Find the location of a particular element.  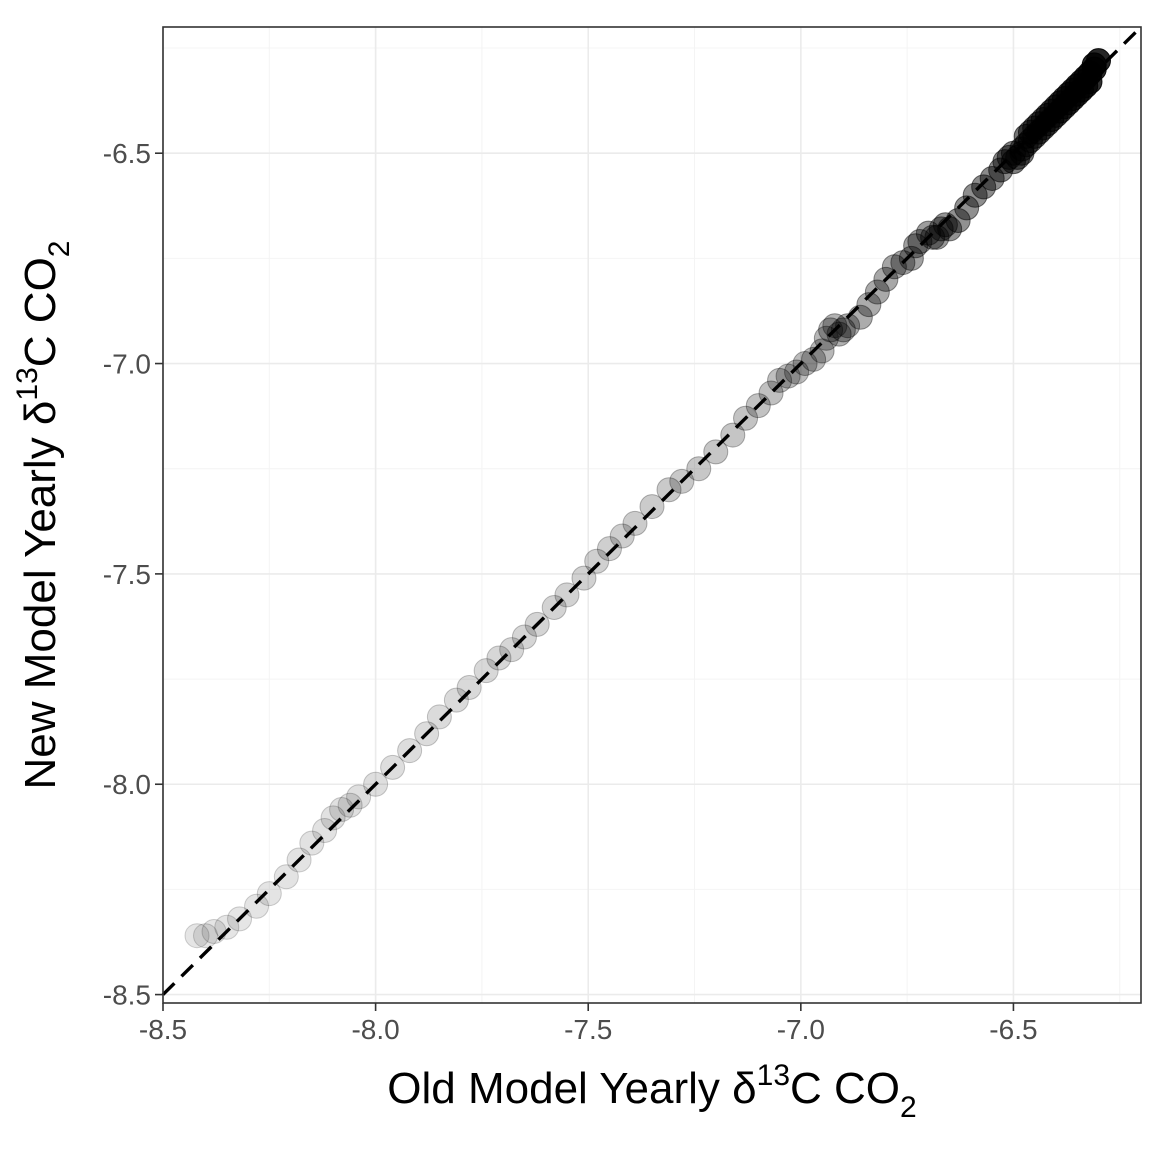

x-tick-label: -7.5 is located at coordinates (588, 1029).